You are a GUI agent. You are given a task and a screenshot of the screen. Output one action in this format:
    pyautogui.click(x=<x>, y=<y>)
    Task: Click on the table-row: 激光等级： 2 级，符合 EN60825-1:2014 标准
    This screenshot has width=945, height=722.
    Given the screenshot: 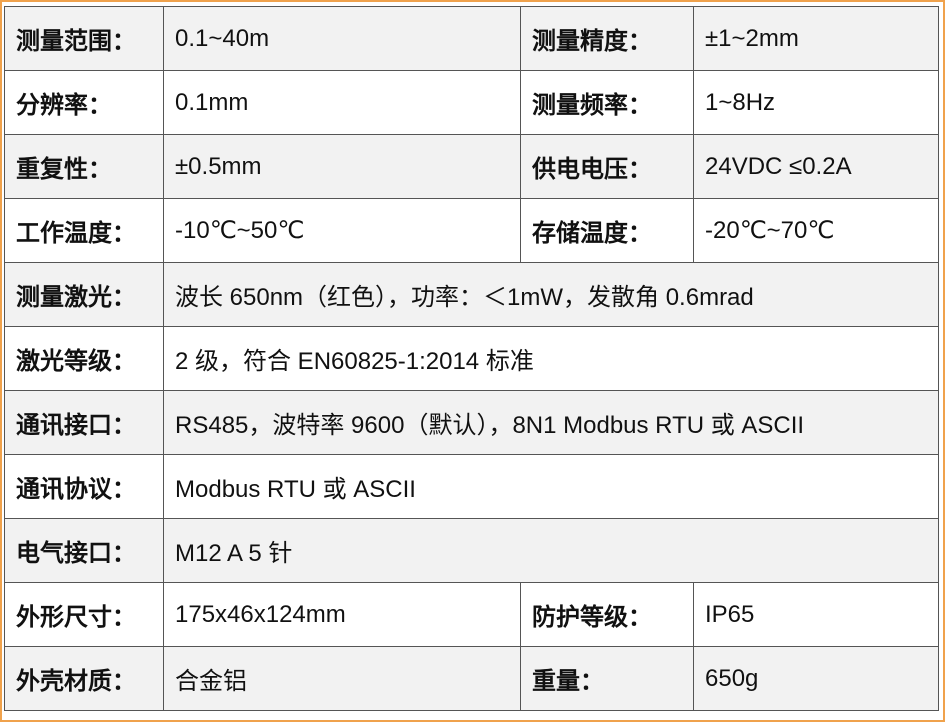 What is the action you would take?
    pyautogui.click(x=471, y=358)
    